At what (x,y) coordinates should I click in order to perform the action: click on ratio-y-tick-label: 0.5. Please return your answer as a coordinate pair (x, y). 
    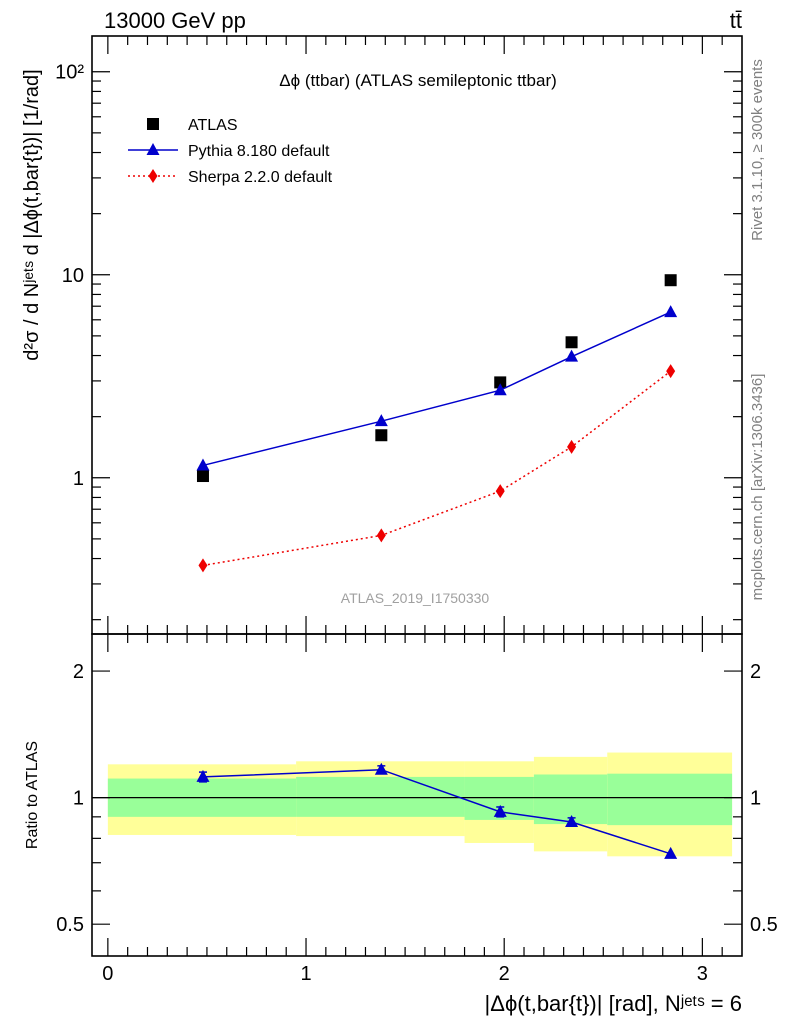
    Looking at the image, I should click on (70, 925).